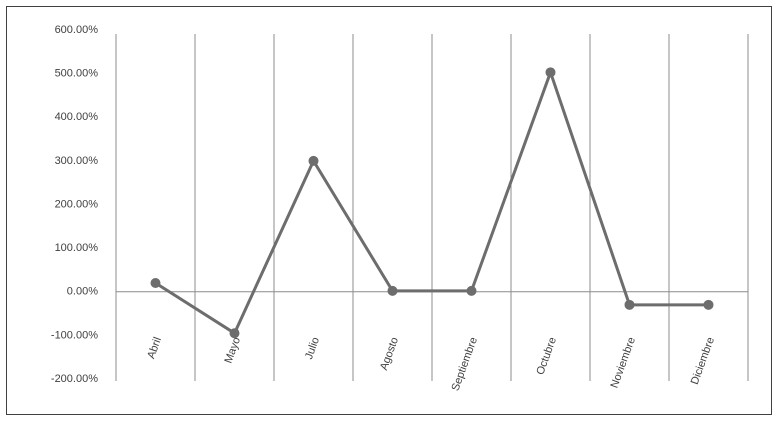 The height and width of the screenshot is (427, 780). What do you see at coordinates (77, 117) in the screenshot?
I see `y-tick-label: 400.00%` at bounding box center [77, 117].